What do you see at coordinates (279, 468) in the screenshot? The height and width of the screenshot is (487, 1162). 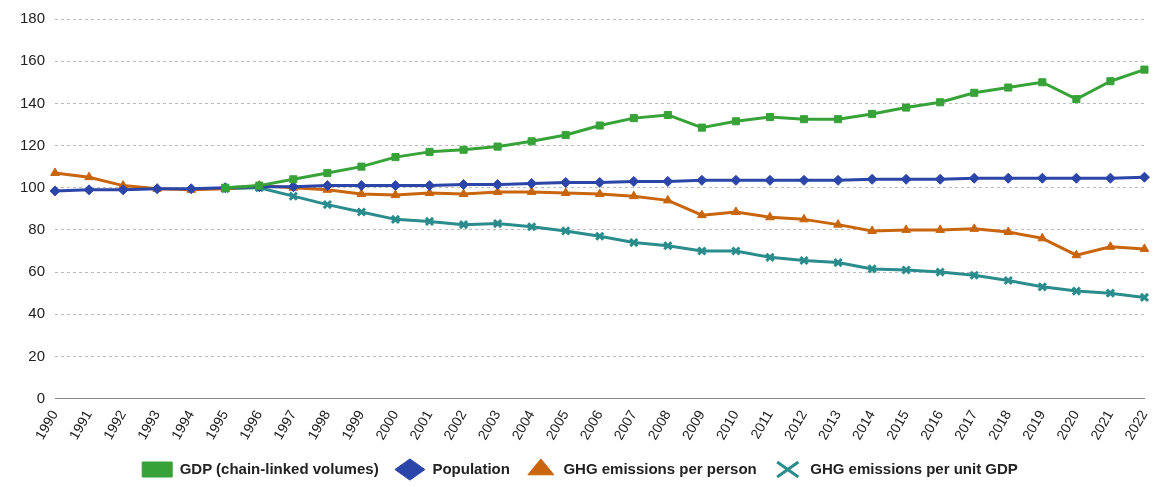 I see `legend-label: GDP (chain-linked volumes)` at bounding box center [279, 468].